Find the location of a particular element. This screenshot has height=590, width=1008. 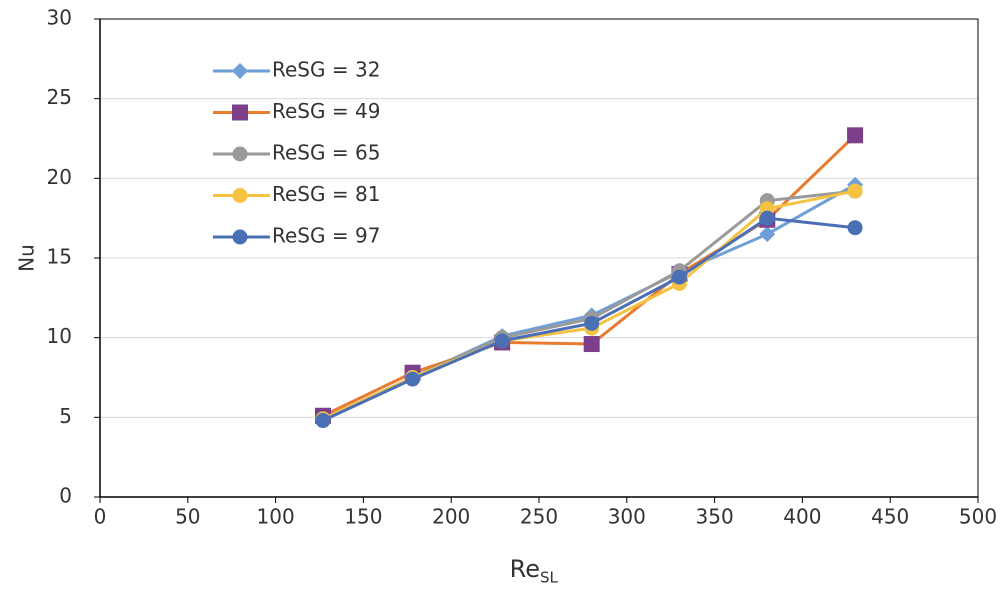

x-tick-label: 50 is located at coordinates (187, 517).